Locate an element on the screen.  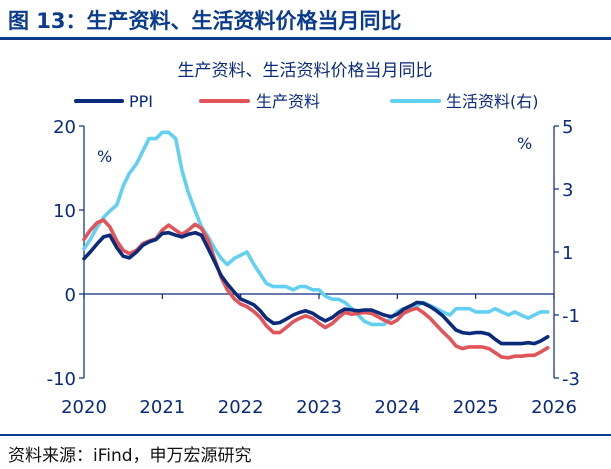
right-tick-label: -1 is located at coordinates (571, 316).